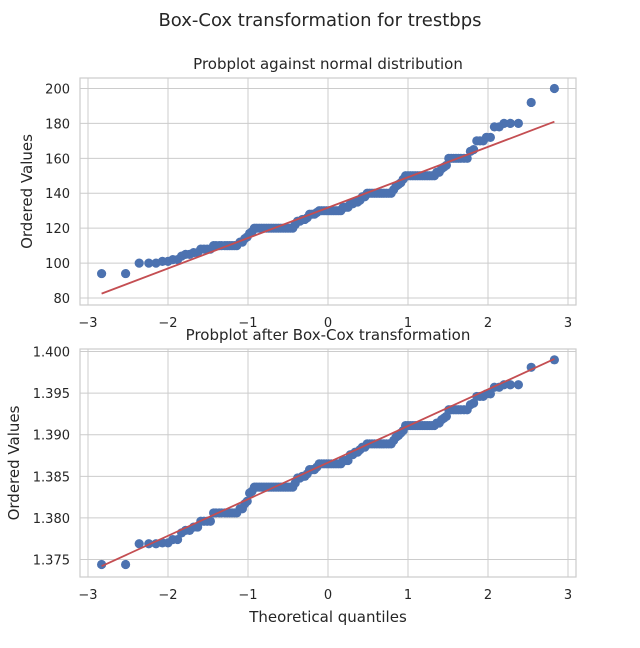 The image size is (640, 648). What do you see at coordinates (57, 264) in the screenshot?
I see `y-tick-label: 100` at bounding box center [57, 264].